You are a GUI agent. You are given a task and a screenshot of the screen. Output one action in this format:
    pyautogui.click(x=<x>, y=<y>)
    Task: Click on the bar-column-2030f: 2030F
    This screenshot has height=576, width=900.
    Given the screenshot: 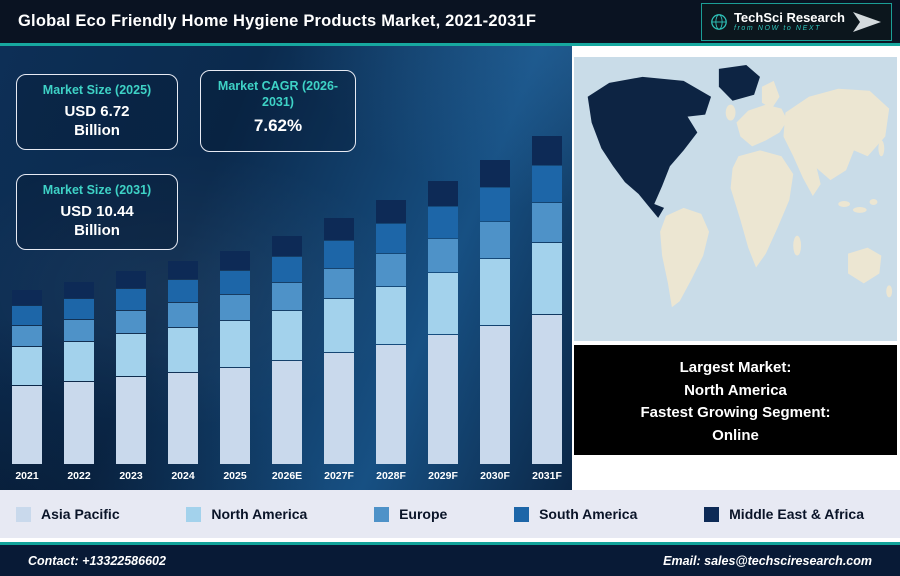 What is the action you would take?
    pyautogui.click(x=495, y=321)
    